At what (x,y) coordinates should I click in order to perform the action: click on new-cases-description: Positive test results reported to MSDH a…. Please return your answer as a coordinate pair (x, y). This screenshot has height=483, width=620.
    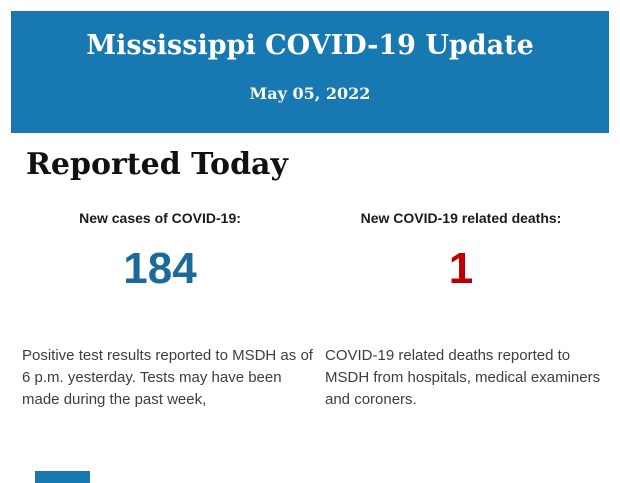
    Looking at the image, I should click on (167, 377).